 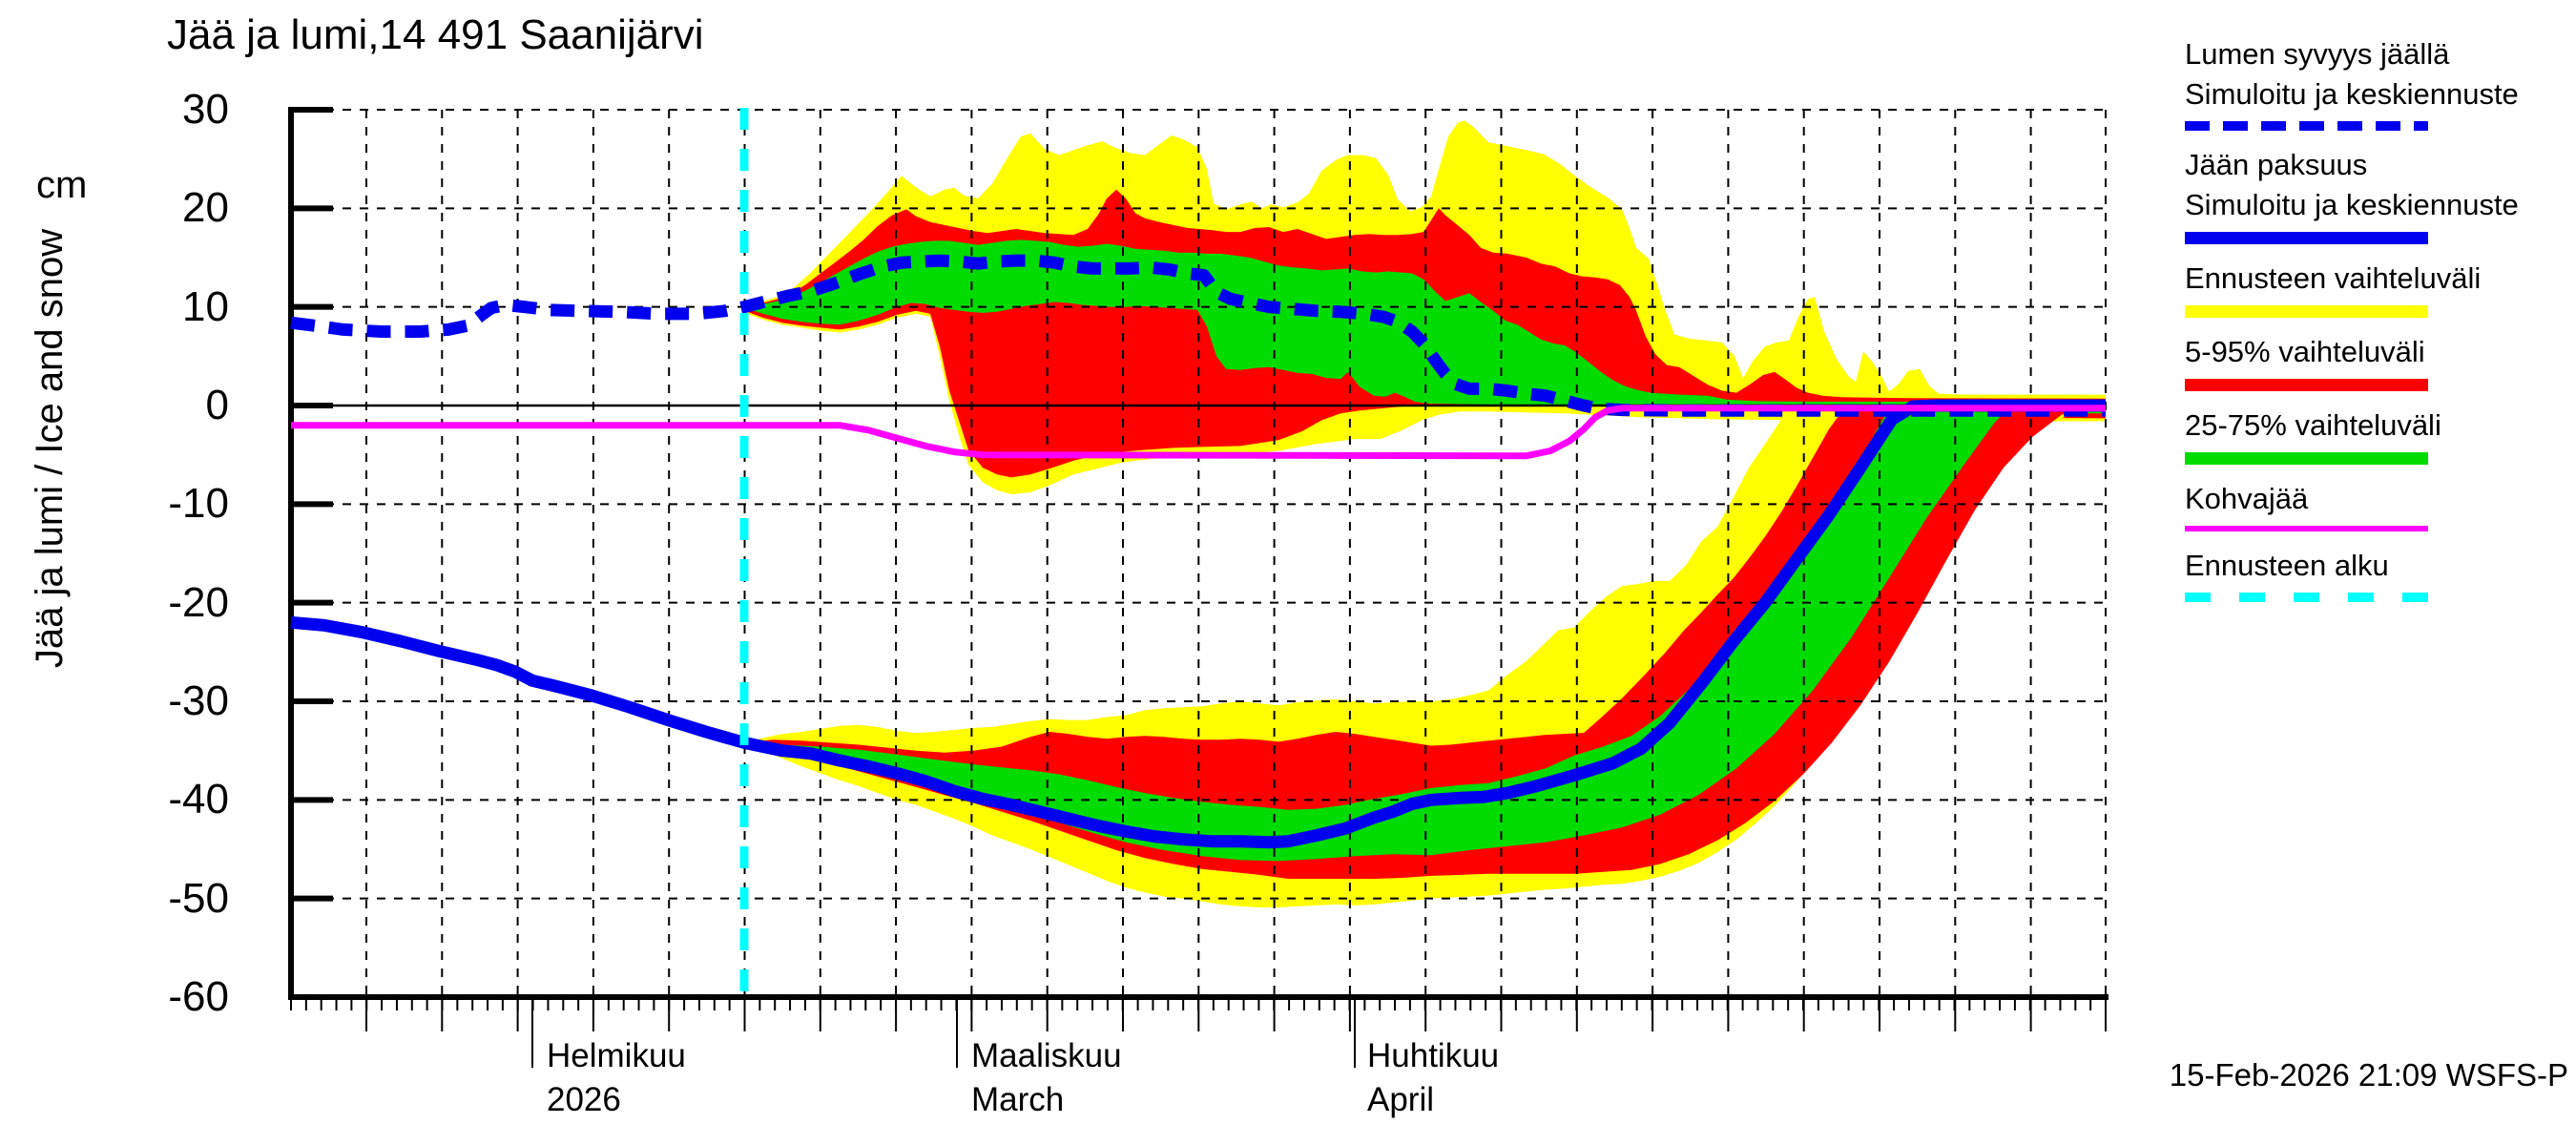 What do you see at coordinates (2306, 458) in the screenshot?
I see `legend-line-25-75-icon` at bounding box center [2306, 458].